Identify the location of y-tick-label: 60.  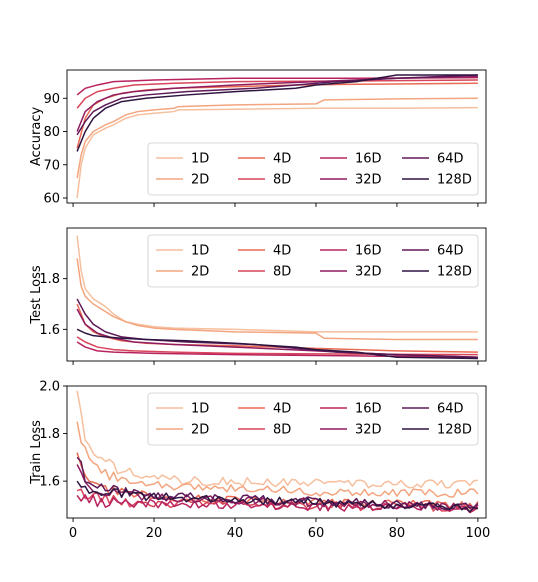
(51, 199).